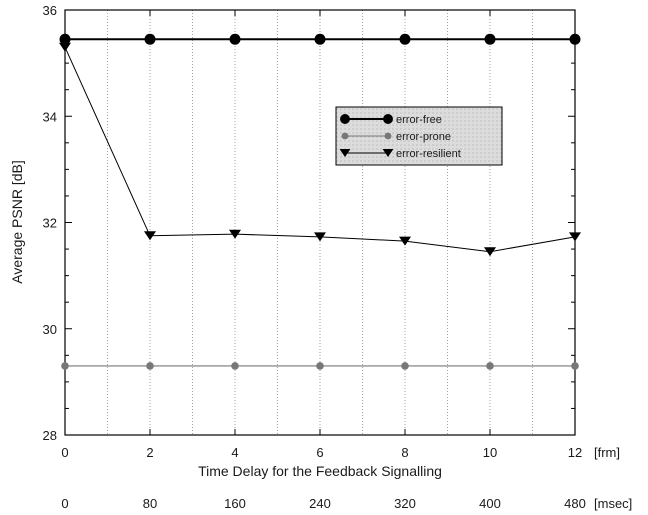 The width and height of the screenshot is (648, 515). I want to click on series-error-free, so click(320, 39).